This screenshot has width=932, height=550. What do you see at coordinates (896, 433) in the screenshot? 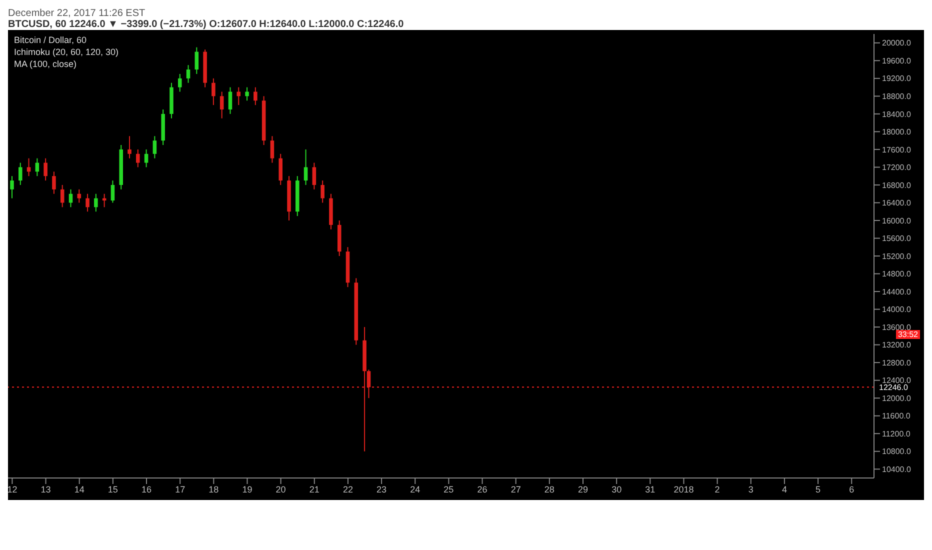
I see `y-tick-label: 11200.0` at bounding box center [896, 433].